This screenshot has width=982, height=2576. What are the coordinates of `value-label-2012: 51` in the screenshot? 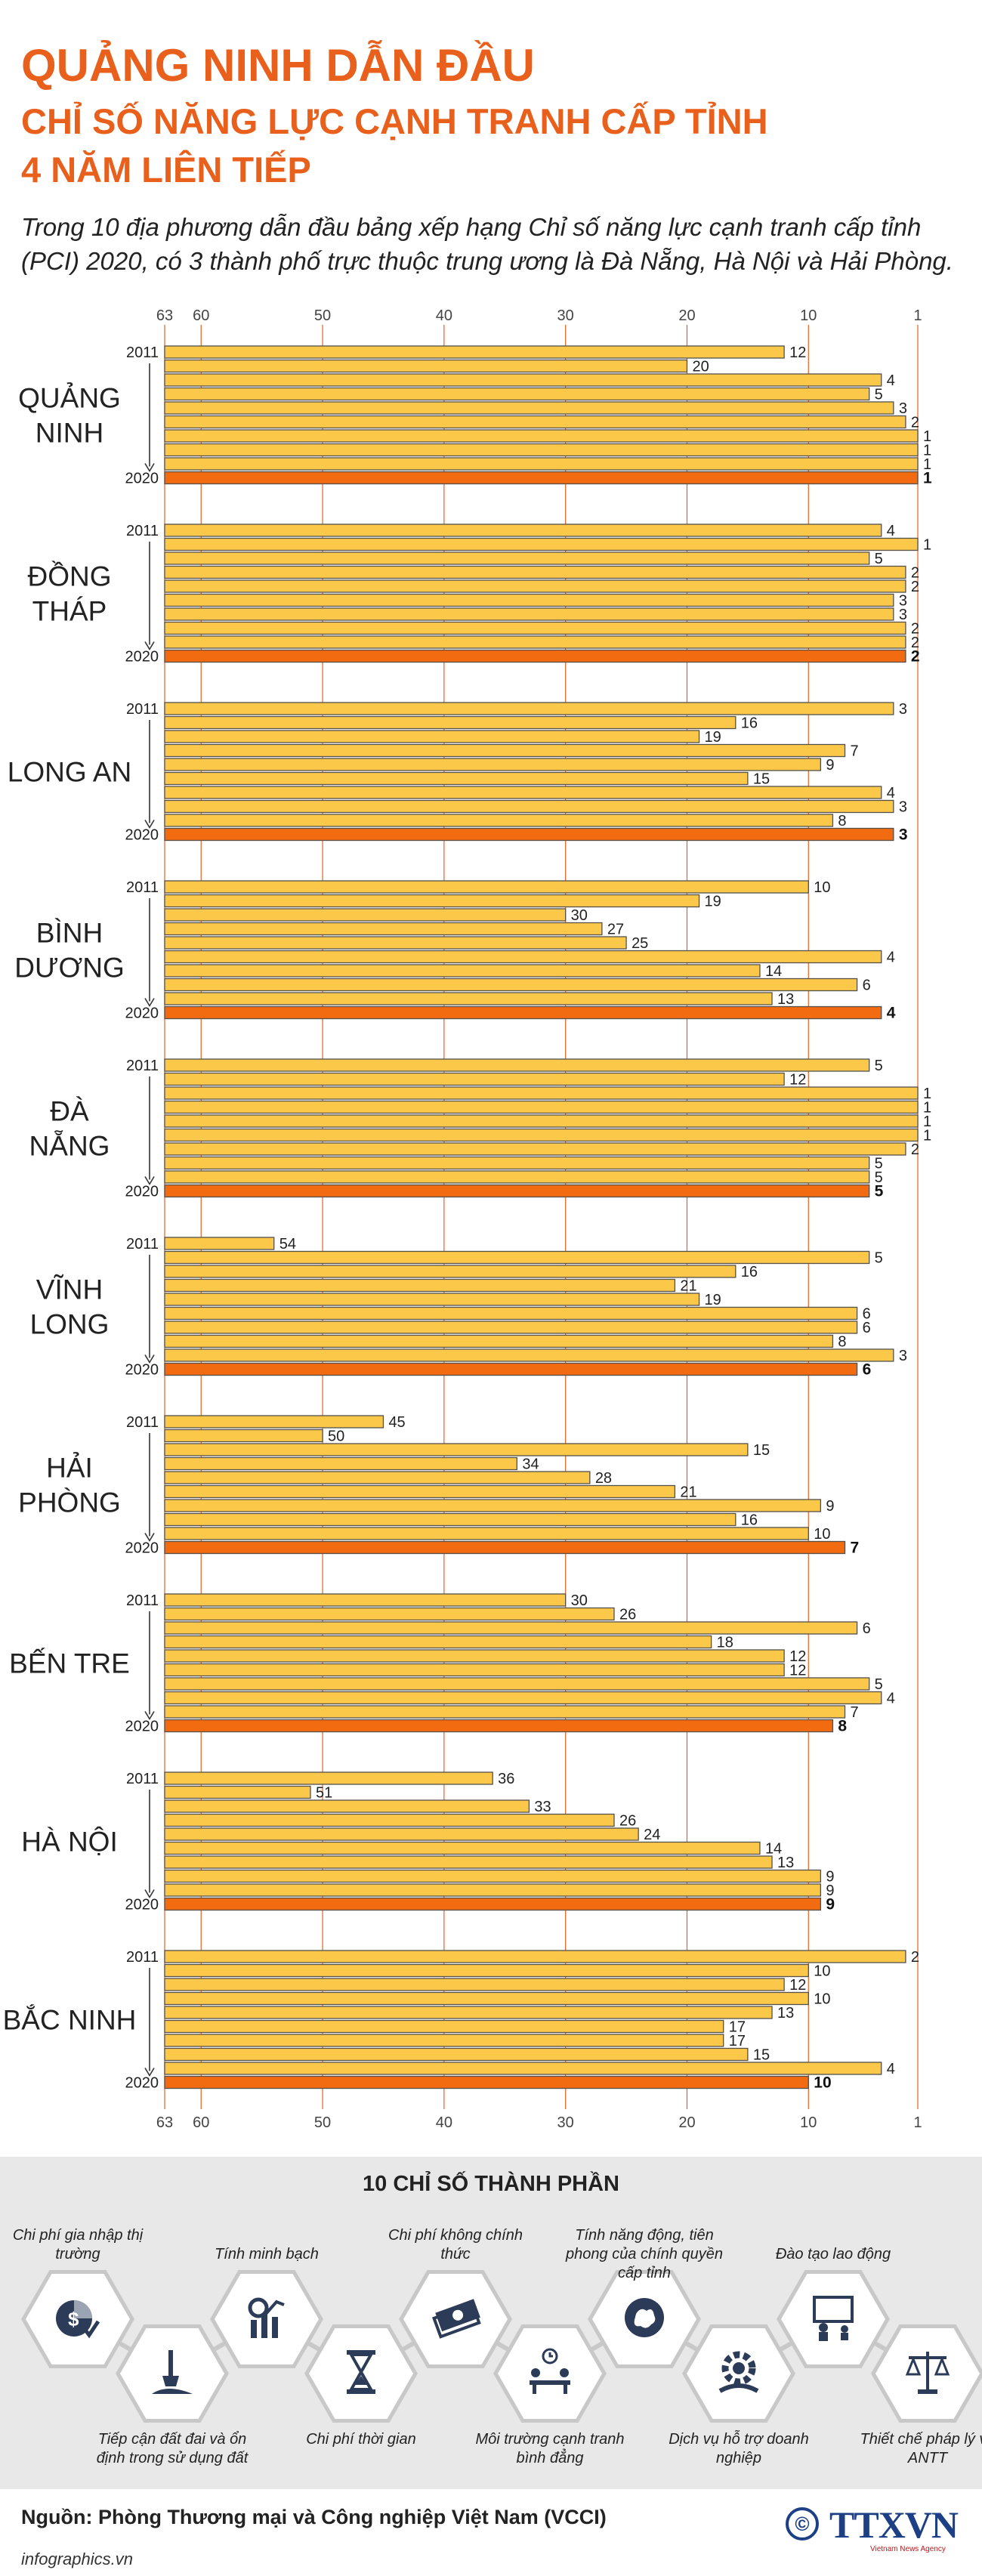 It's located at (324, 1793).